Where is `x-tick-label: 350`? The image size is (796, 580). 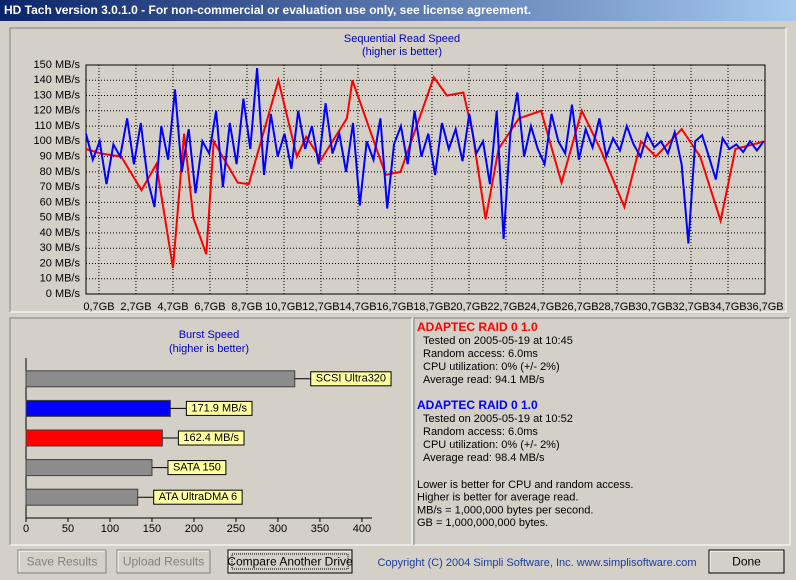
x-tick-label: 350 is located at coordinates (320, 529).